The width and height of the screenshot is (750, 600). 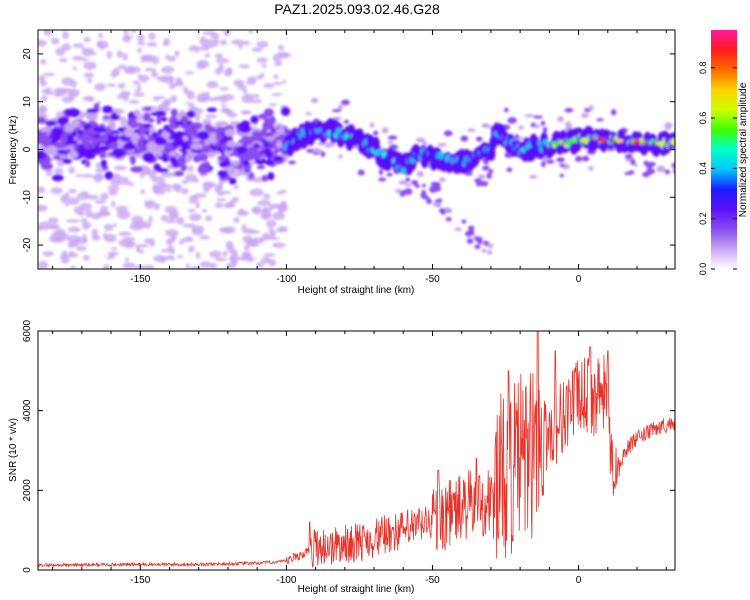 What do you see at coordinates (27, 197) in the screenshot?
I see `spectrogram-ytick-label: -10` at bounding box center [27, 197].